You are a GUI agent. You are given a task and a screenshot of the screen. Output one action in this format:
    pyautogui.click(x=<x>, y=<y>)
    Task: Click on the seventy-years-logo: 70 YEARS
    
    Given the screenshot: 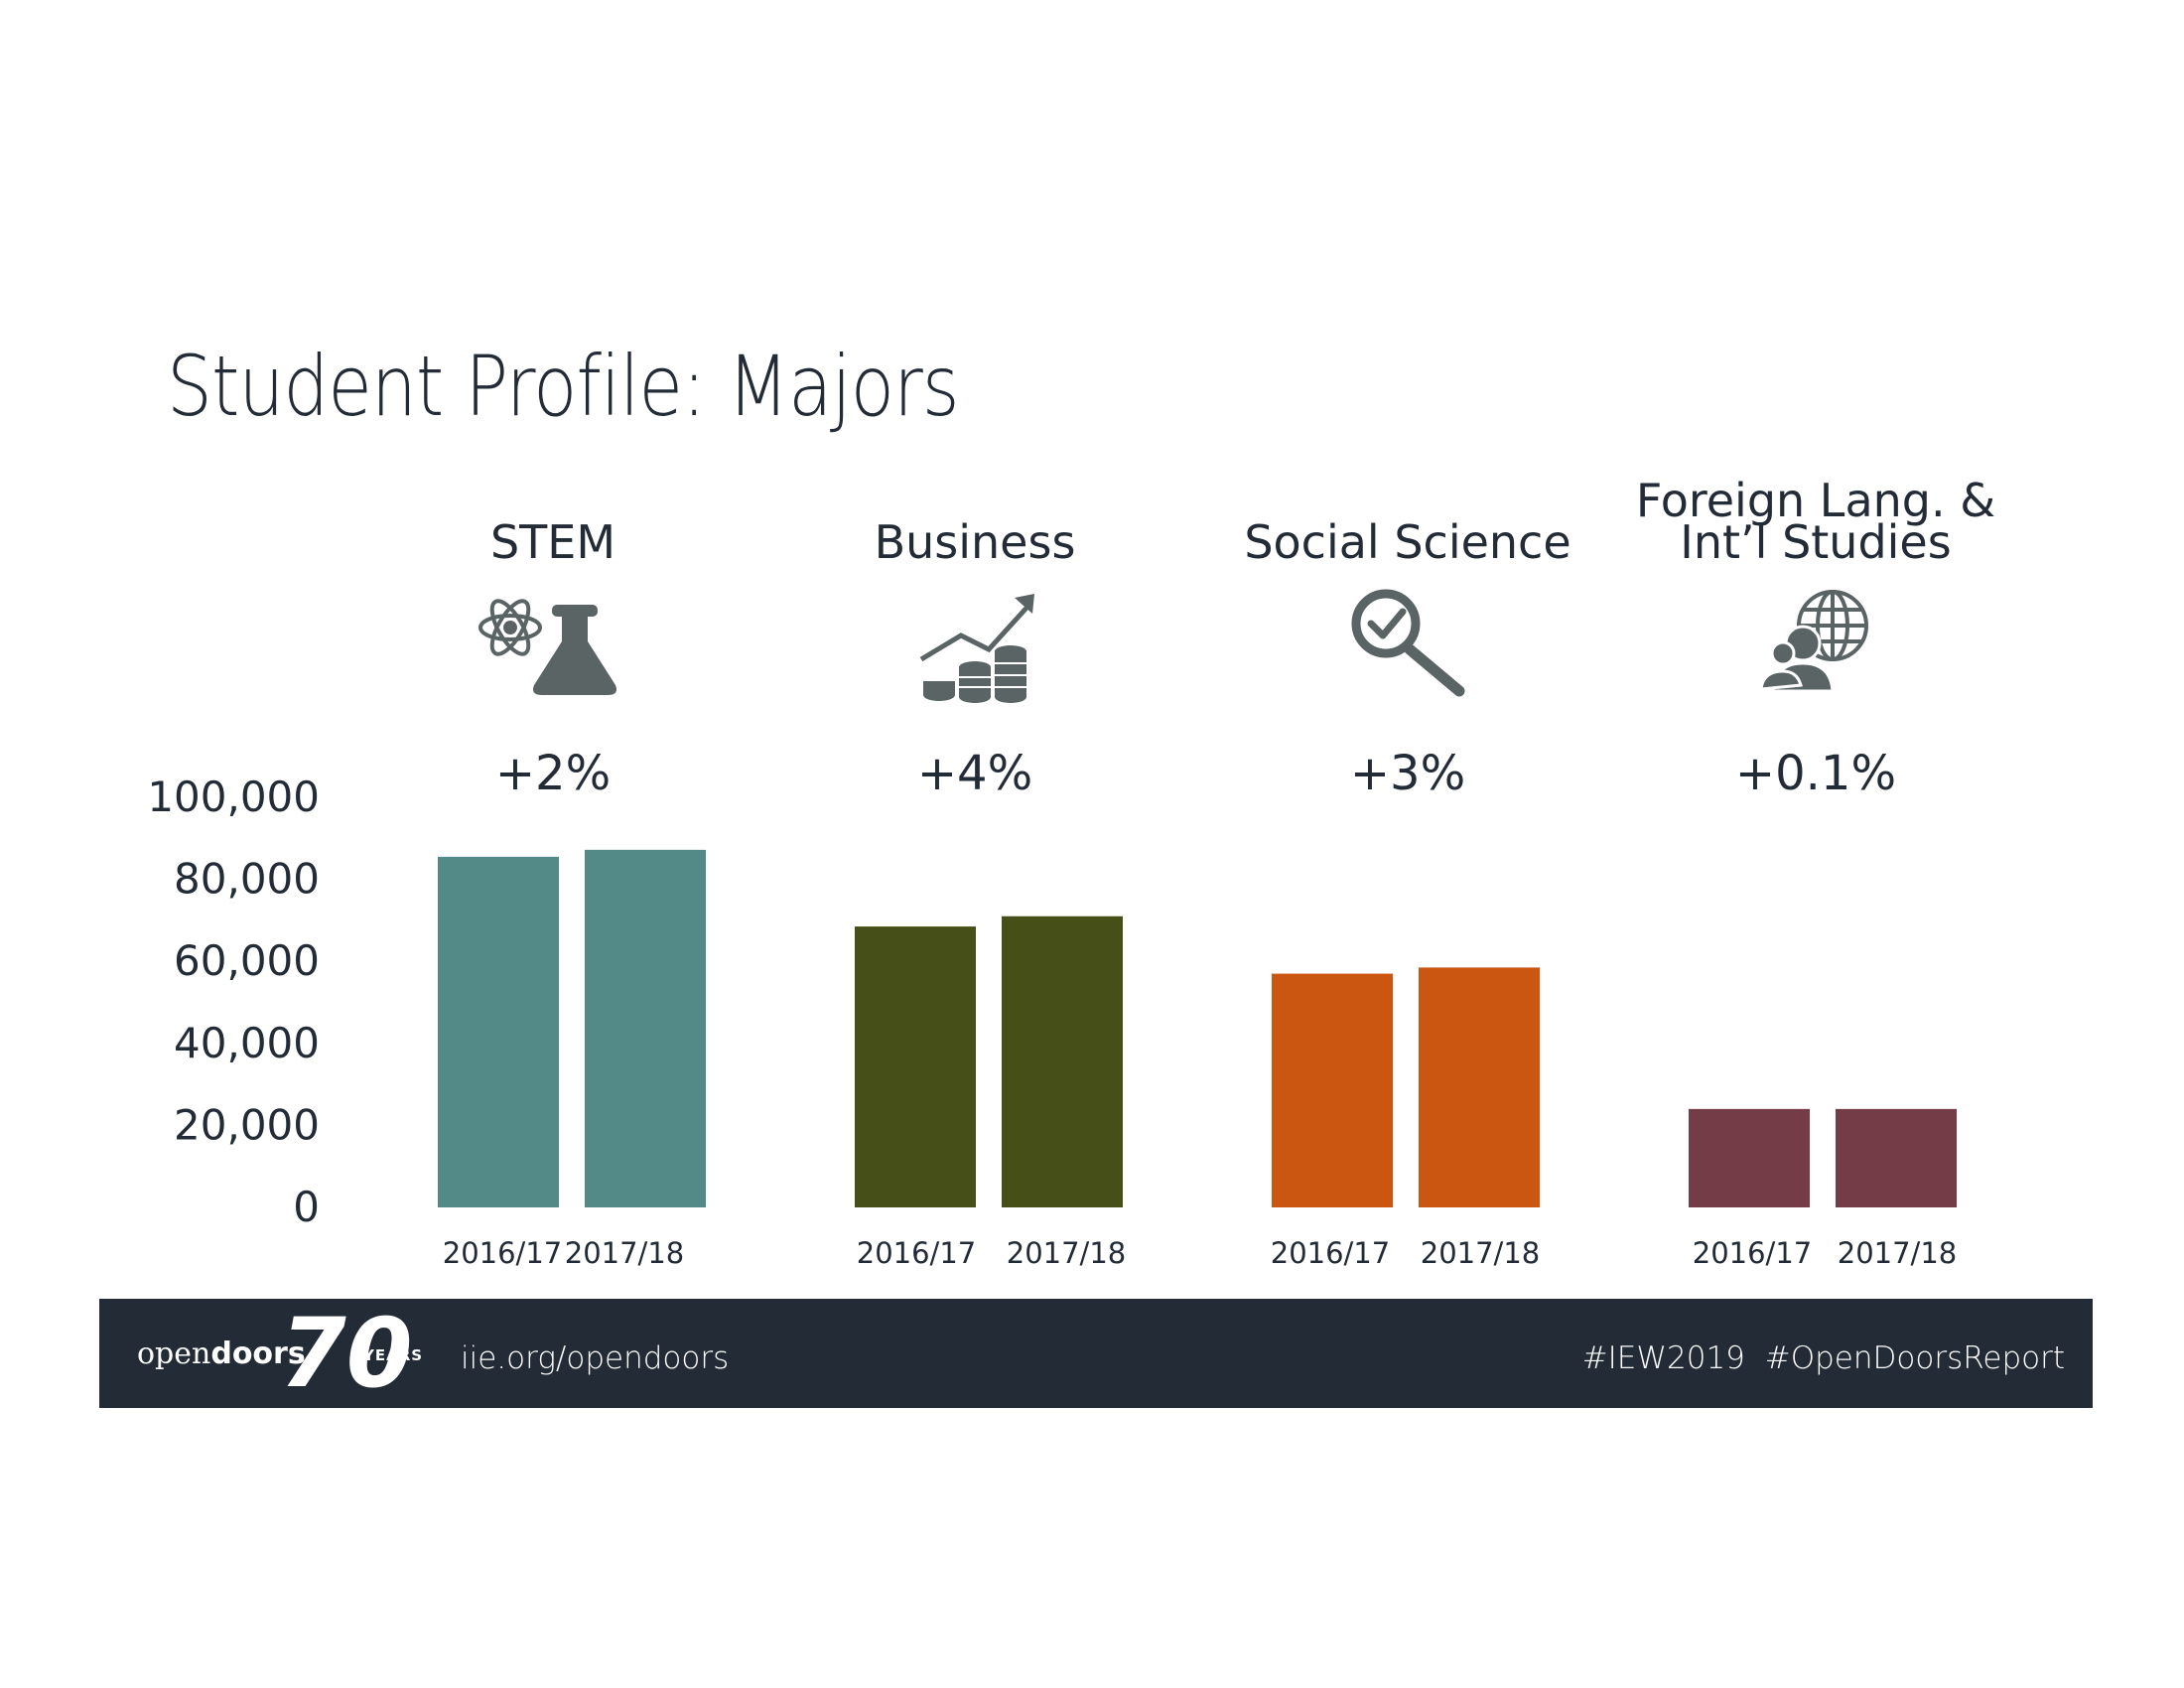 What is the action you would take?
    pyautogui.click(x=351, y=1353)
    